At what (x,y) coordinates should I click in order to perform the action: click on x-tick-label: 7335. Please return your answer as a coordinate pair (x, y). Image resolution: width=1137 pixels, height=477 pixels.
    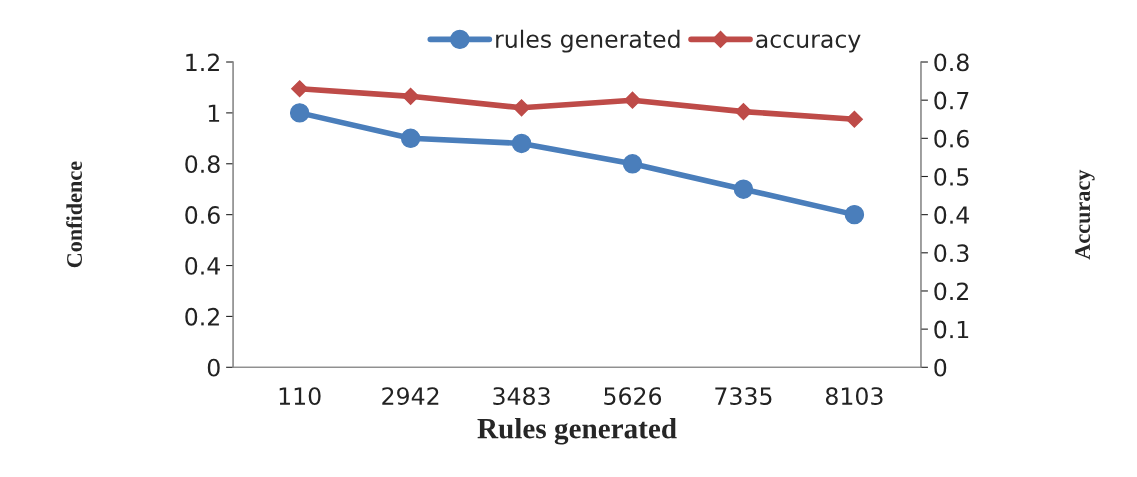
    Looking at the image, I should click on (743, 396).